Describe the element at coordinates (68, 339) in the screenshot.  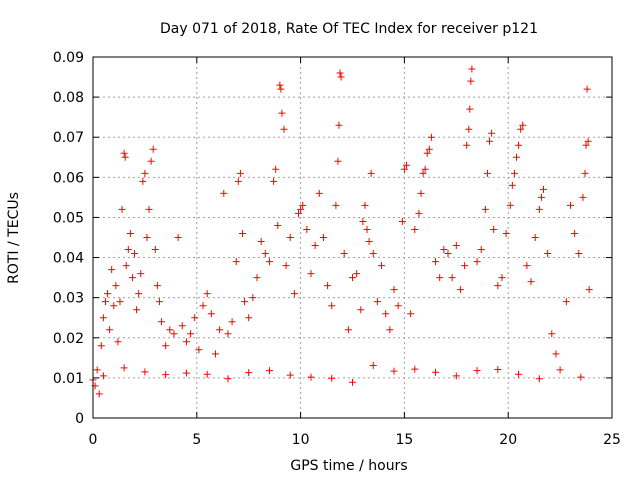
I see `y-tick-label: 0.02` at that location.